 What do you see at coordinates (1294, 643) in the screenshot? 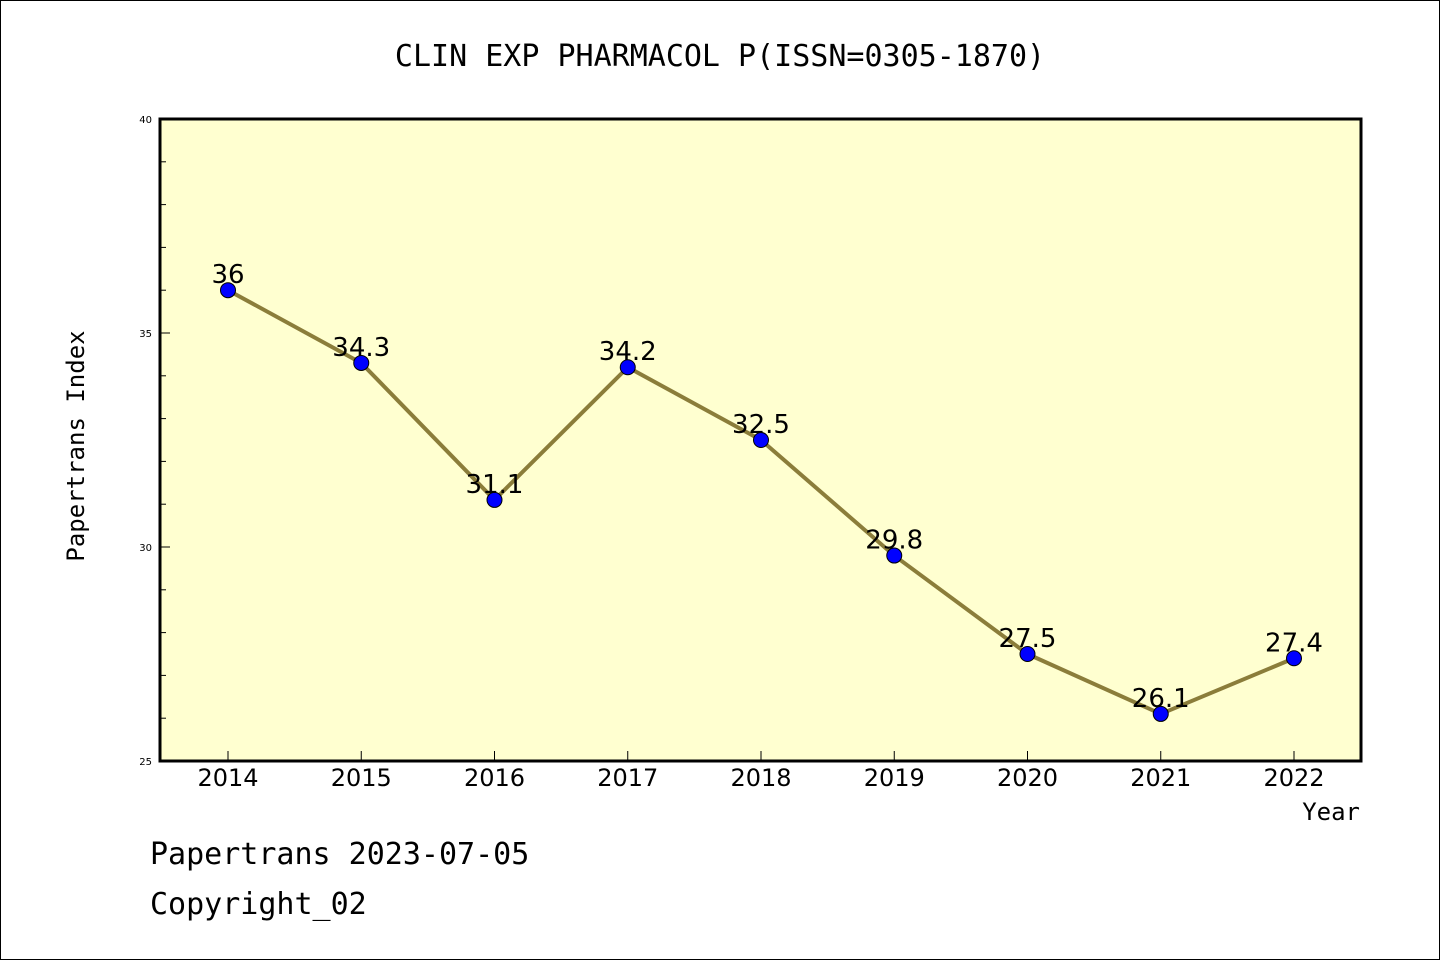
I see `data-label: 27.4` at bounding box center [1294, 643].